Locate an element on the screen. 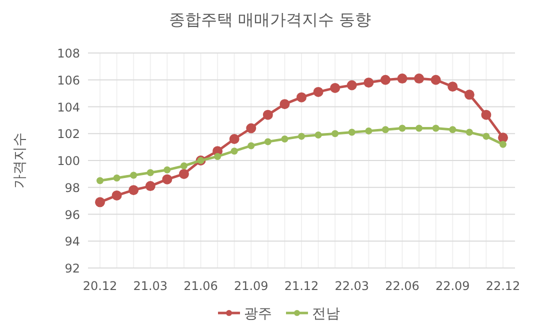 Image resolution: width=540 pixels, height=331 pixels. y-tick-label: 96 is located at coordinates (72, 215).